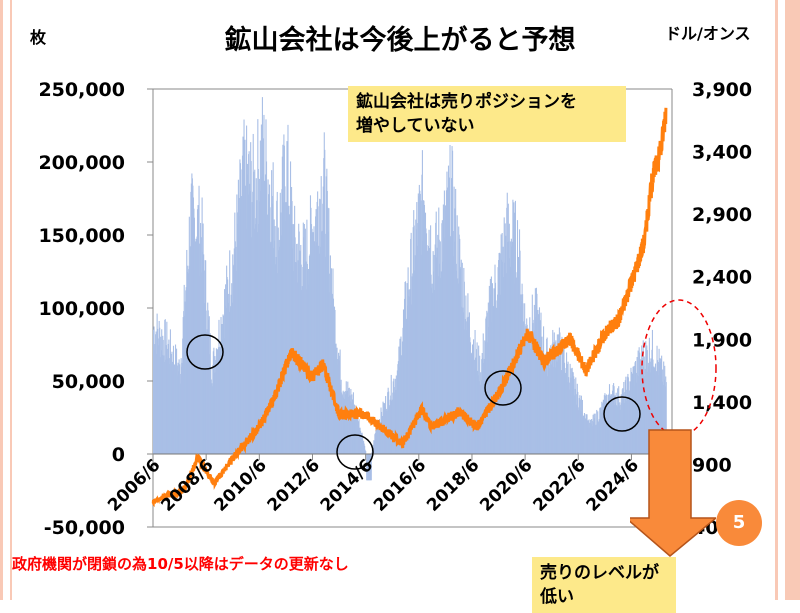  What do you see at coordinates (81, 309) in the screenshot?
I see `left-tick-label: 100,000` at bounding box center [81, 309].